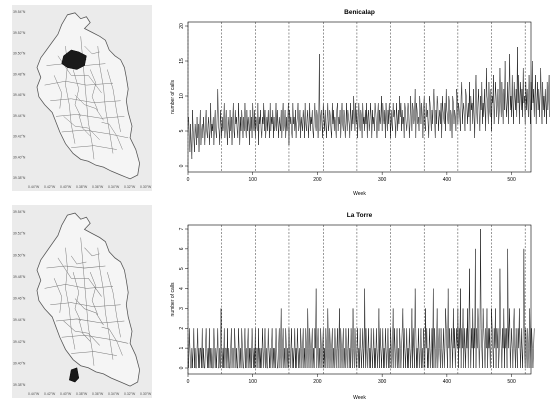  I want to click on x-tick-label: 200, so click(317, 382).